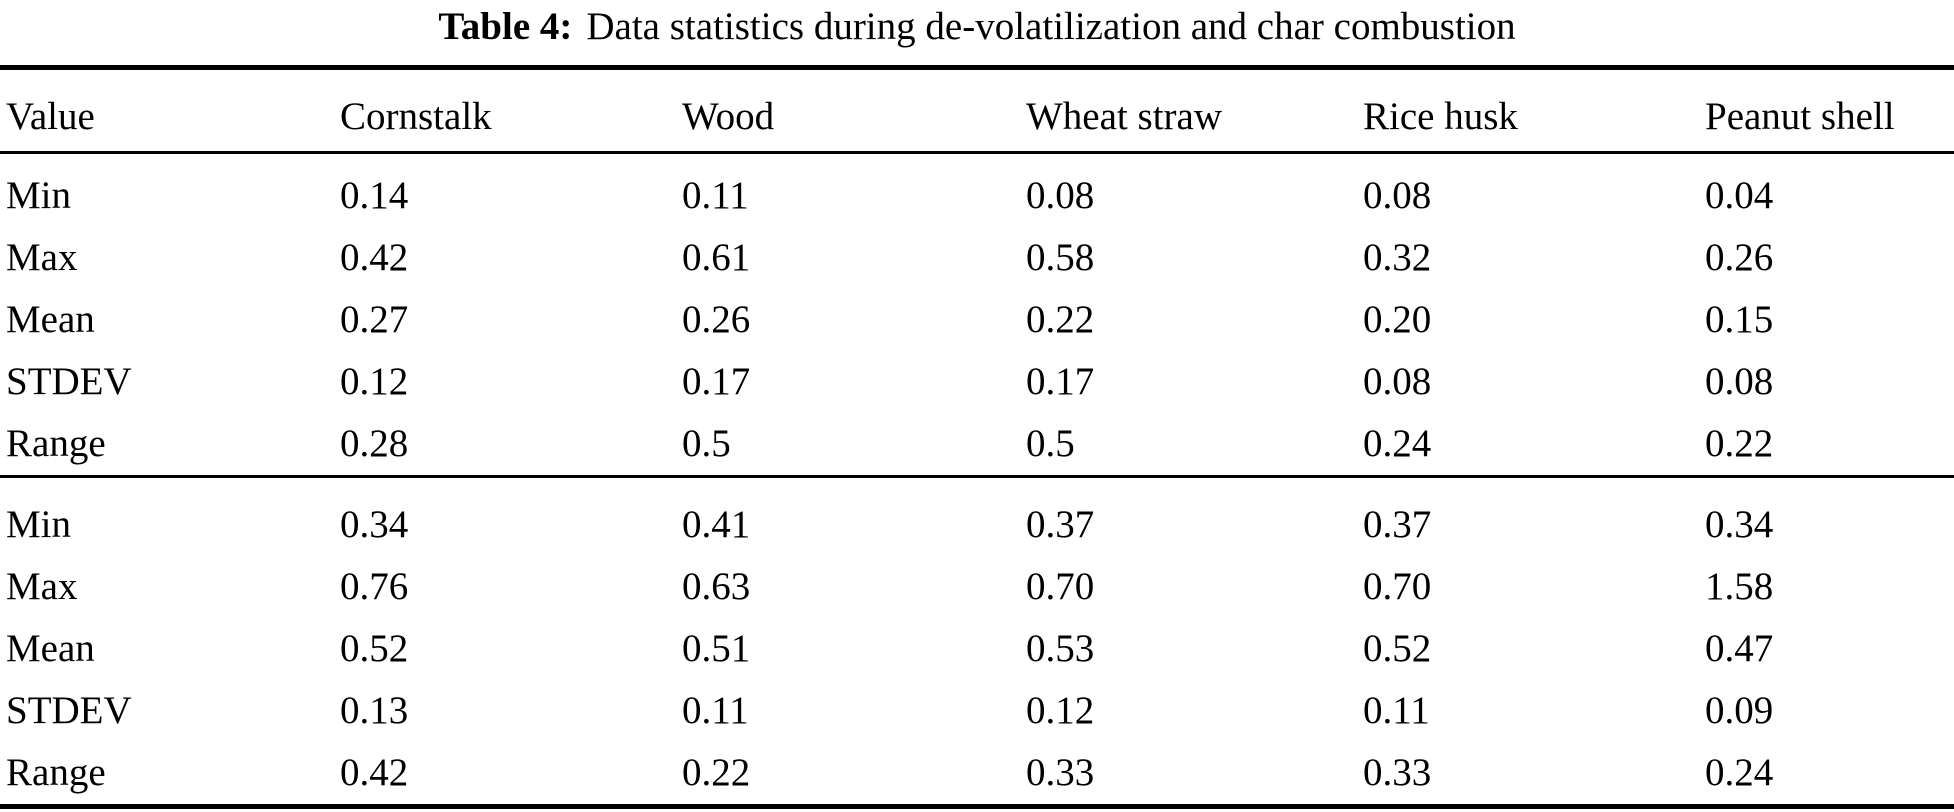 The width and height of the screenshot is (1954, 812). I want to click on table-row: Max 0.42 0.61 0.58 0.32 0.26, so click(977, 258).